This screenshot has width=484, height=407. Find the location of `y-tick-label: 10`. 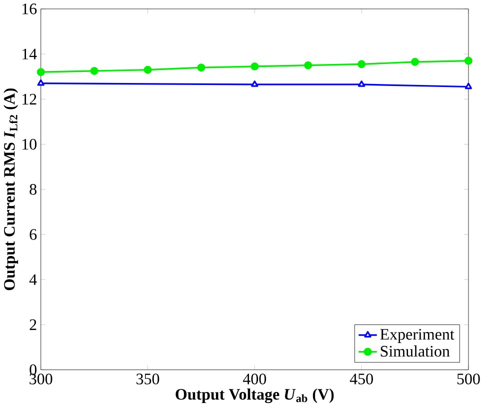

y-tick-label: 10 is located at coordinates (29, 144).